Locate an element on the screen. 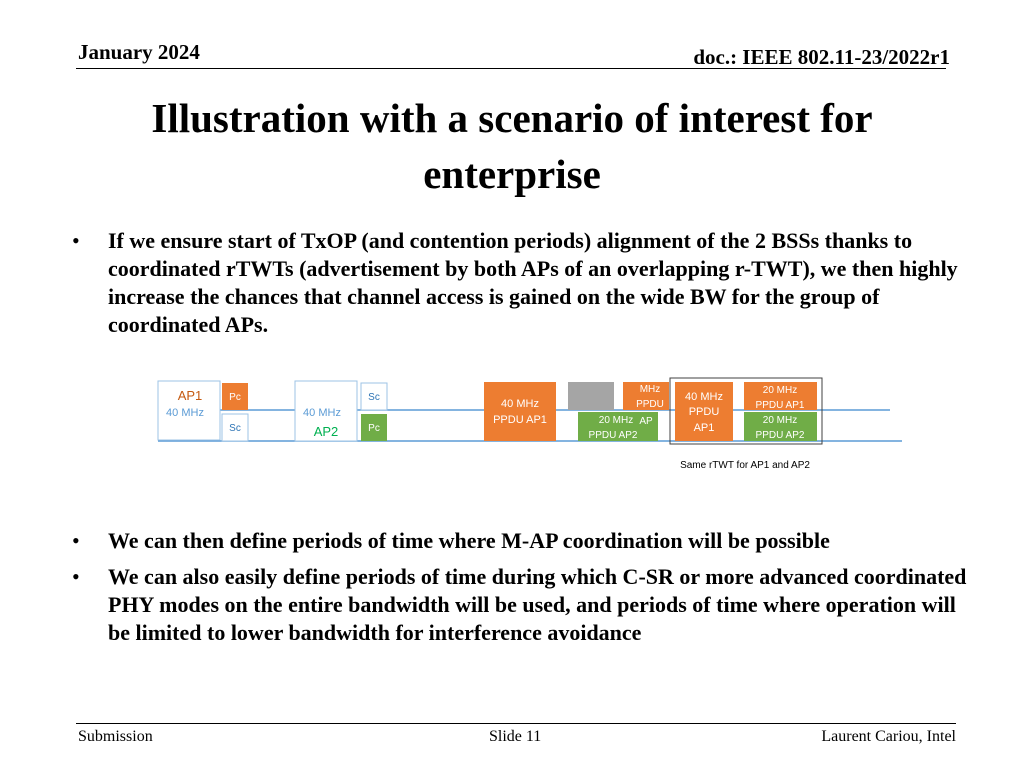 Image resolution: width=1024 pixels, height=768 pixels. ap1-sc-block is located at coordinates (235, 427).